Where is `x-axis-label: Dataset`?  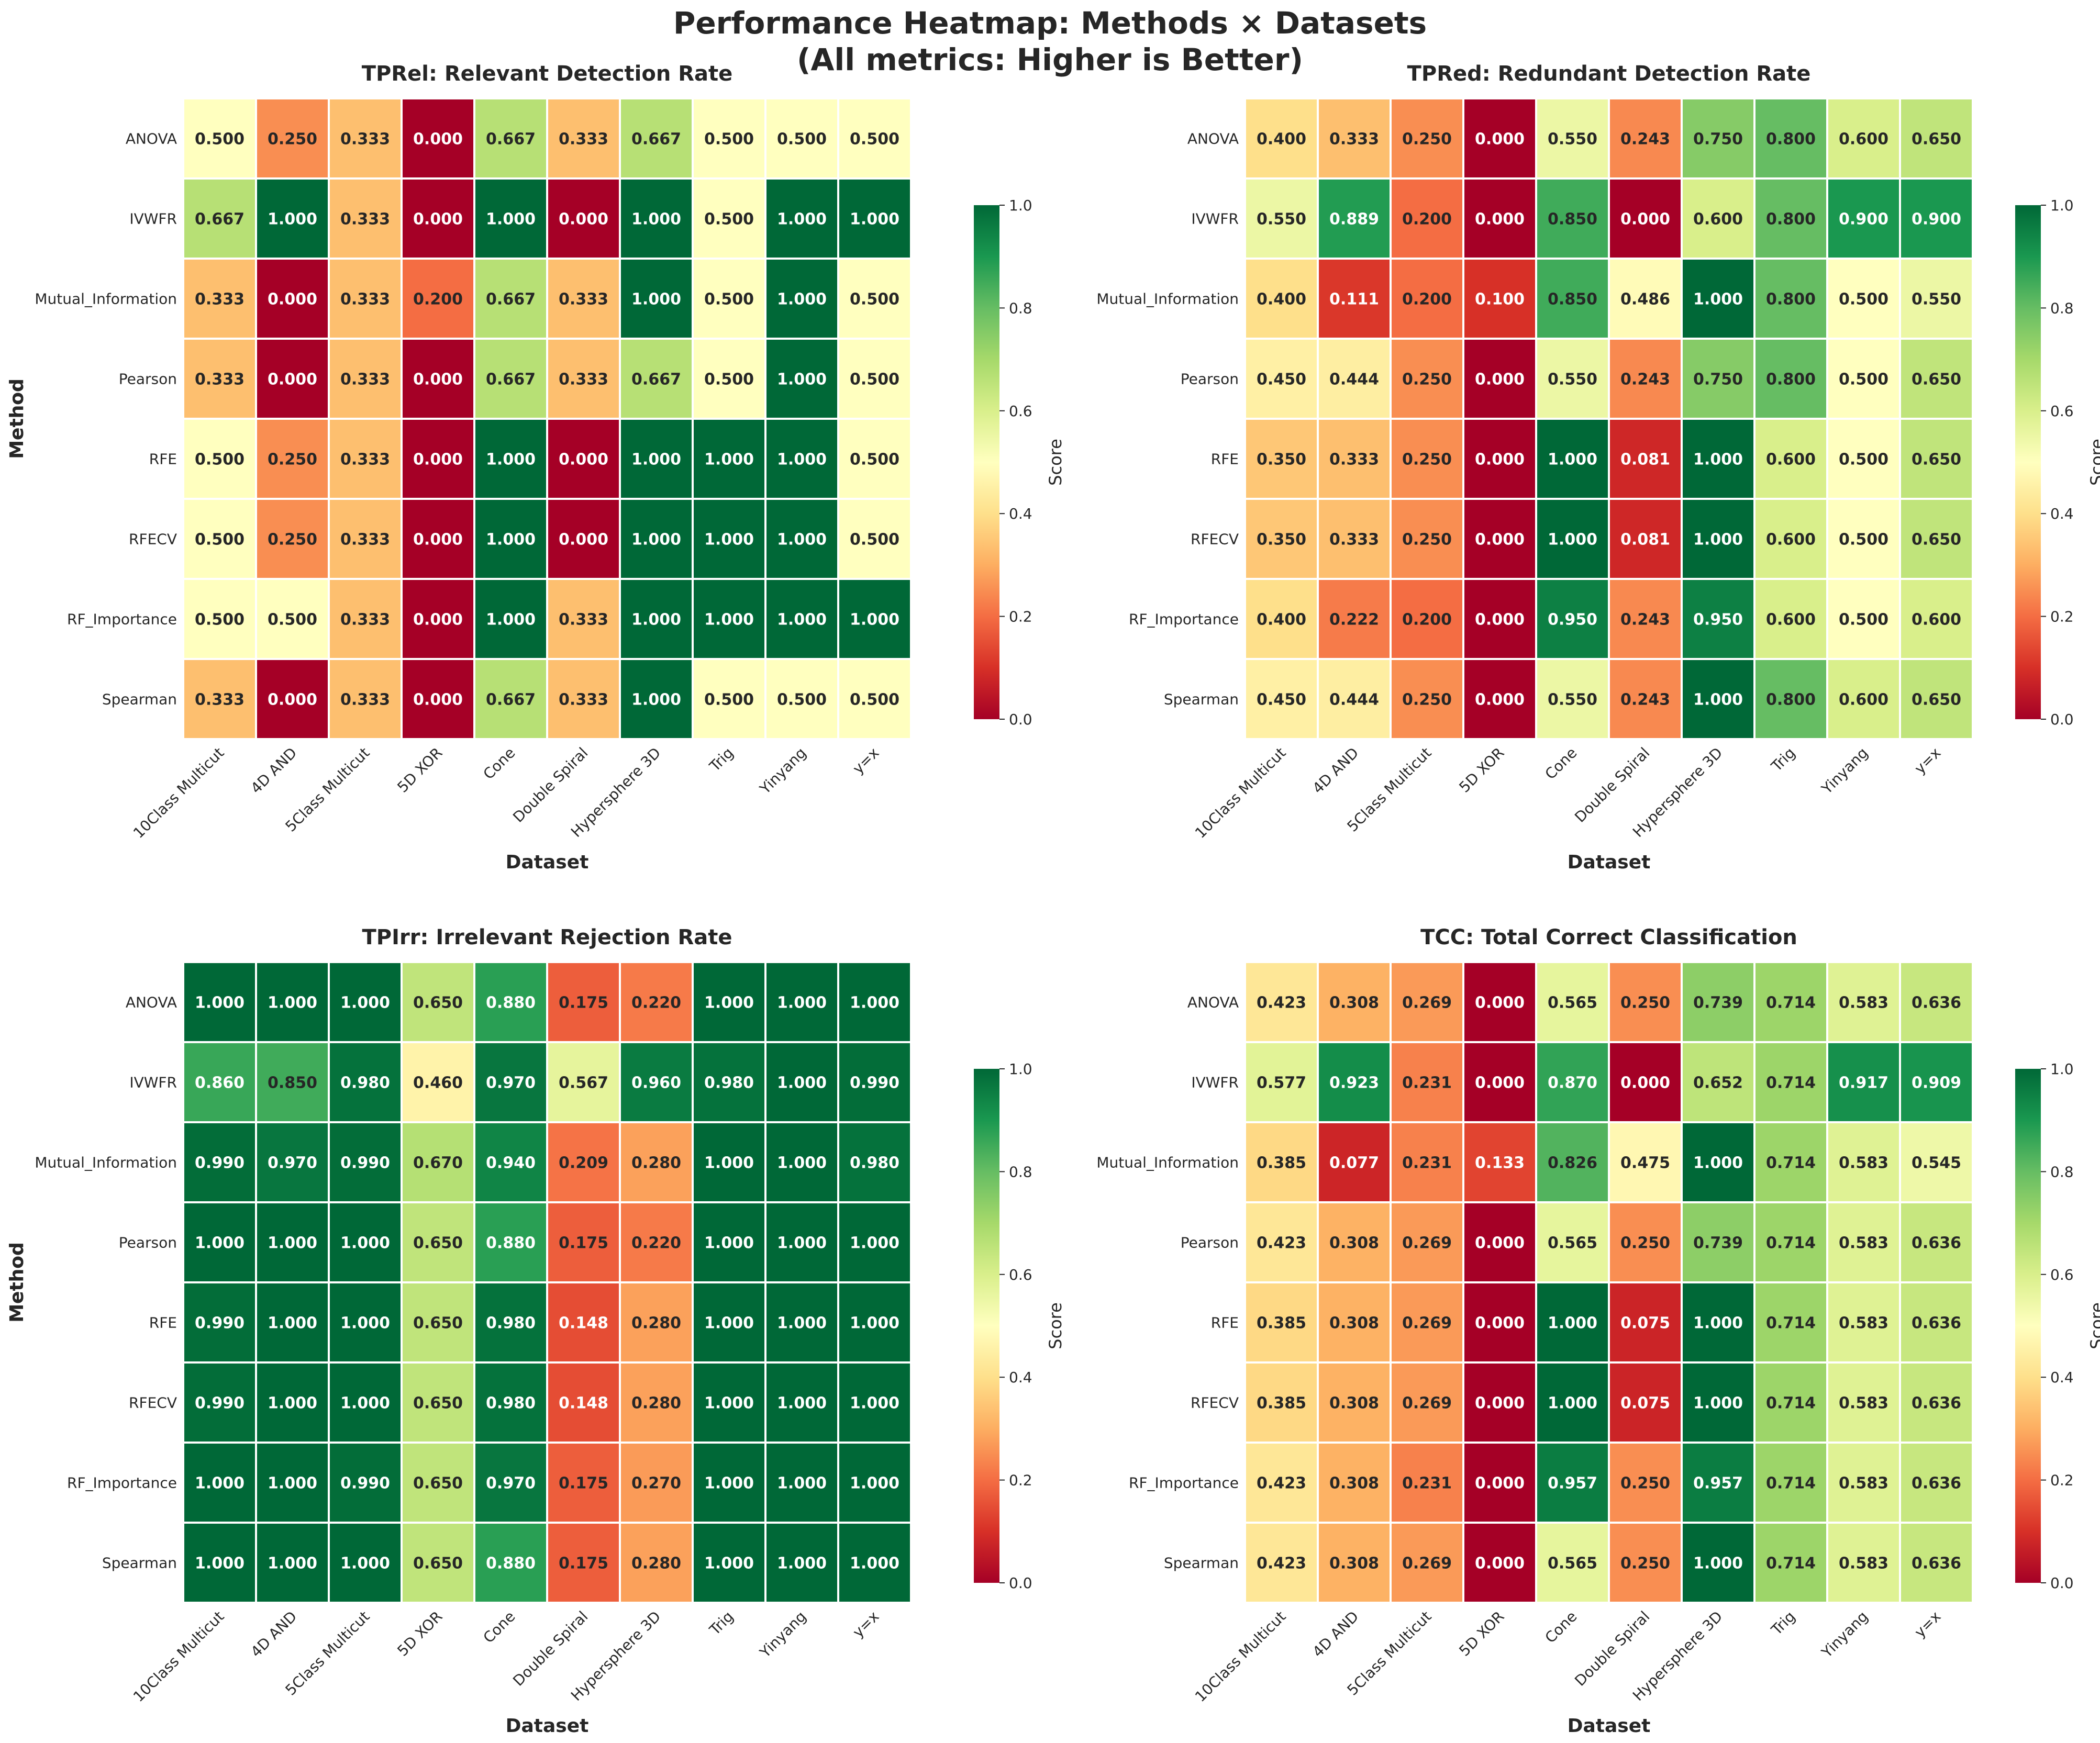 x-axis-label: Dataset is located at coordinates (1609, 1726).